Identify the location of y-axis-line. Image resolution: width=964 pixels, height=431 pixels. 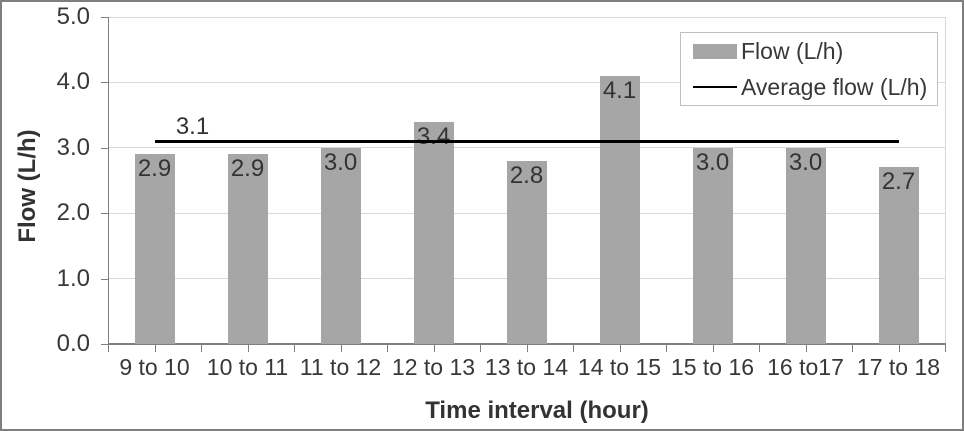
(108, 180).